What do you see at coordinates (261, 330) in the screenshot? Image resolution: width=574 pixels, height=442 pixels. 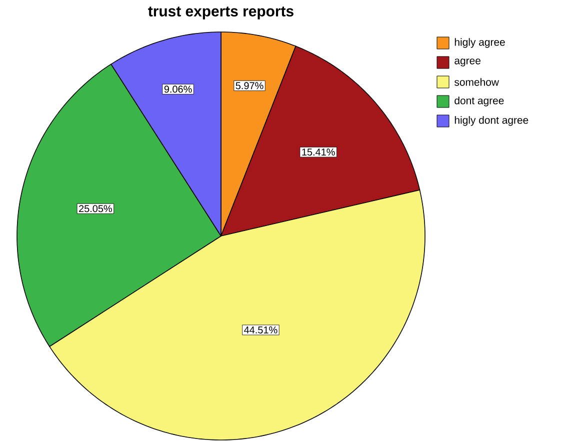 I see `data-label: 44.51%` at bounding box center [261, 330].